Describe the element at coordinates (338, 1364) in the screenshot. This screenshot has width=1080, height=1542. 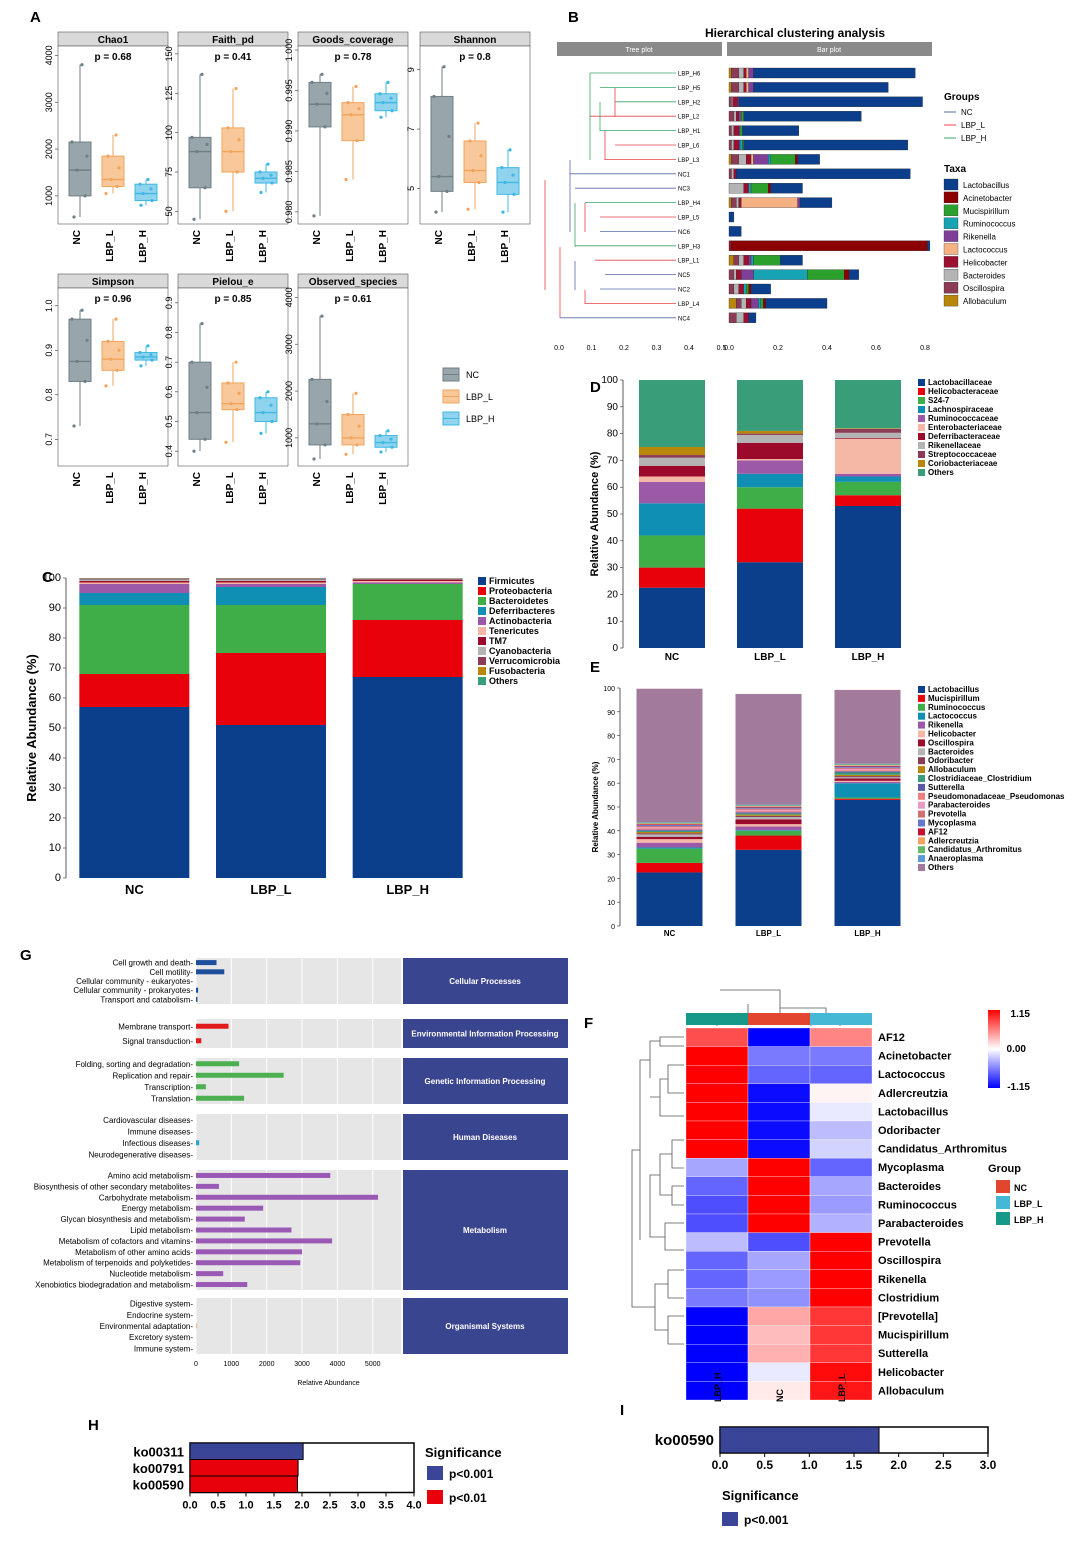
I see `x-tick-label: 4000` at that location.